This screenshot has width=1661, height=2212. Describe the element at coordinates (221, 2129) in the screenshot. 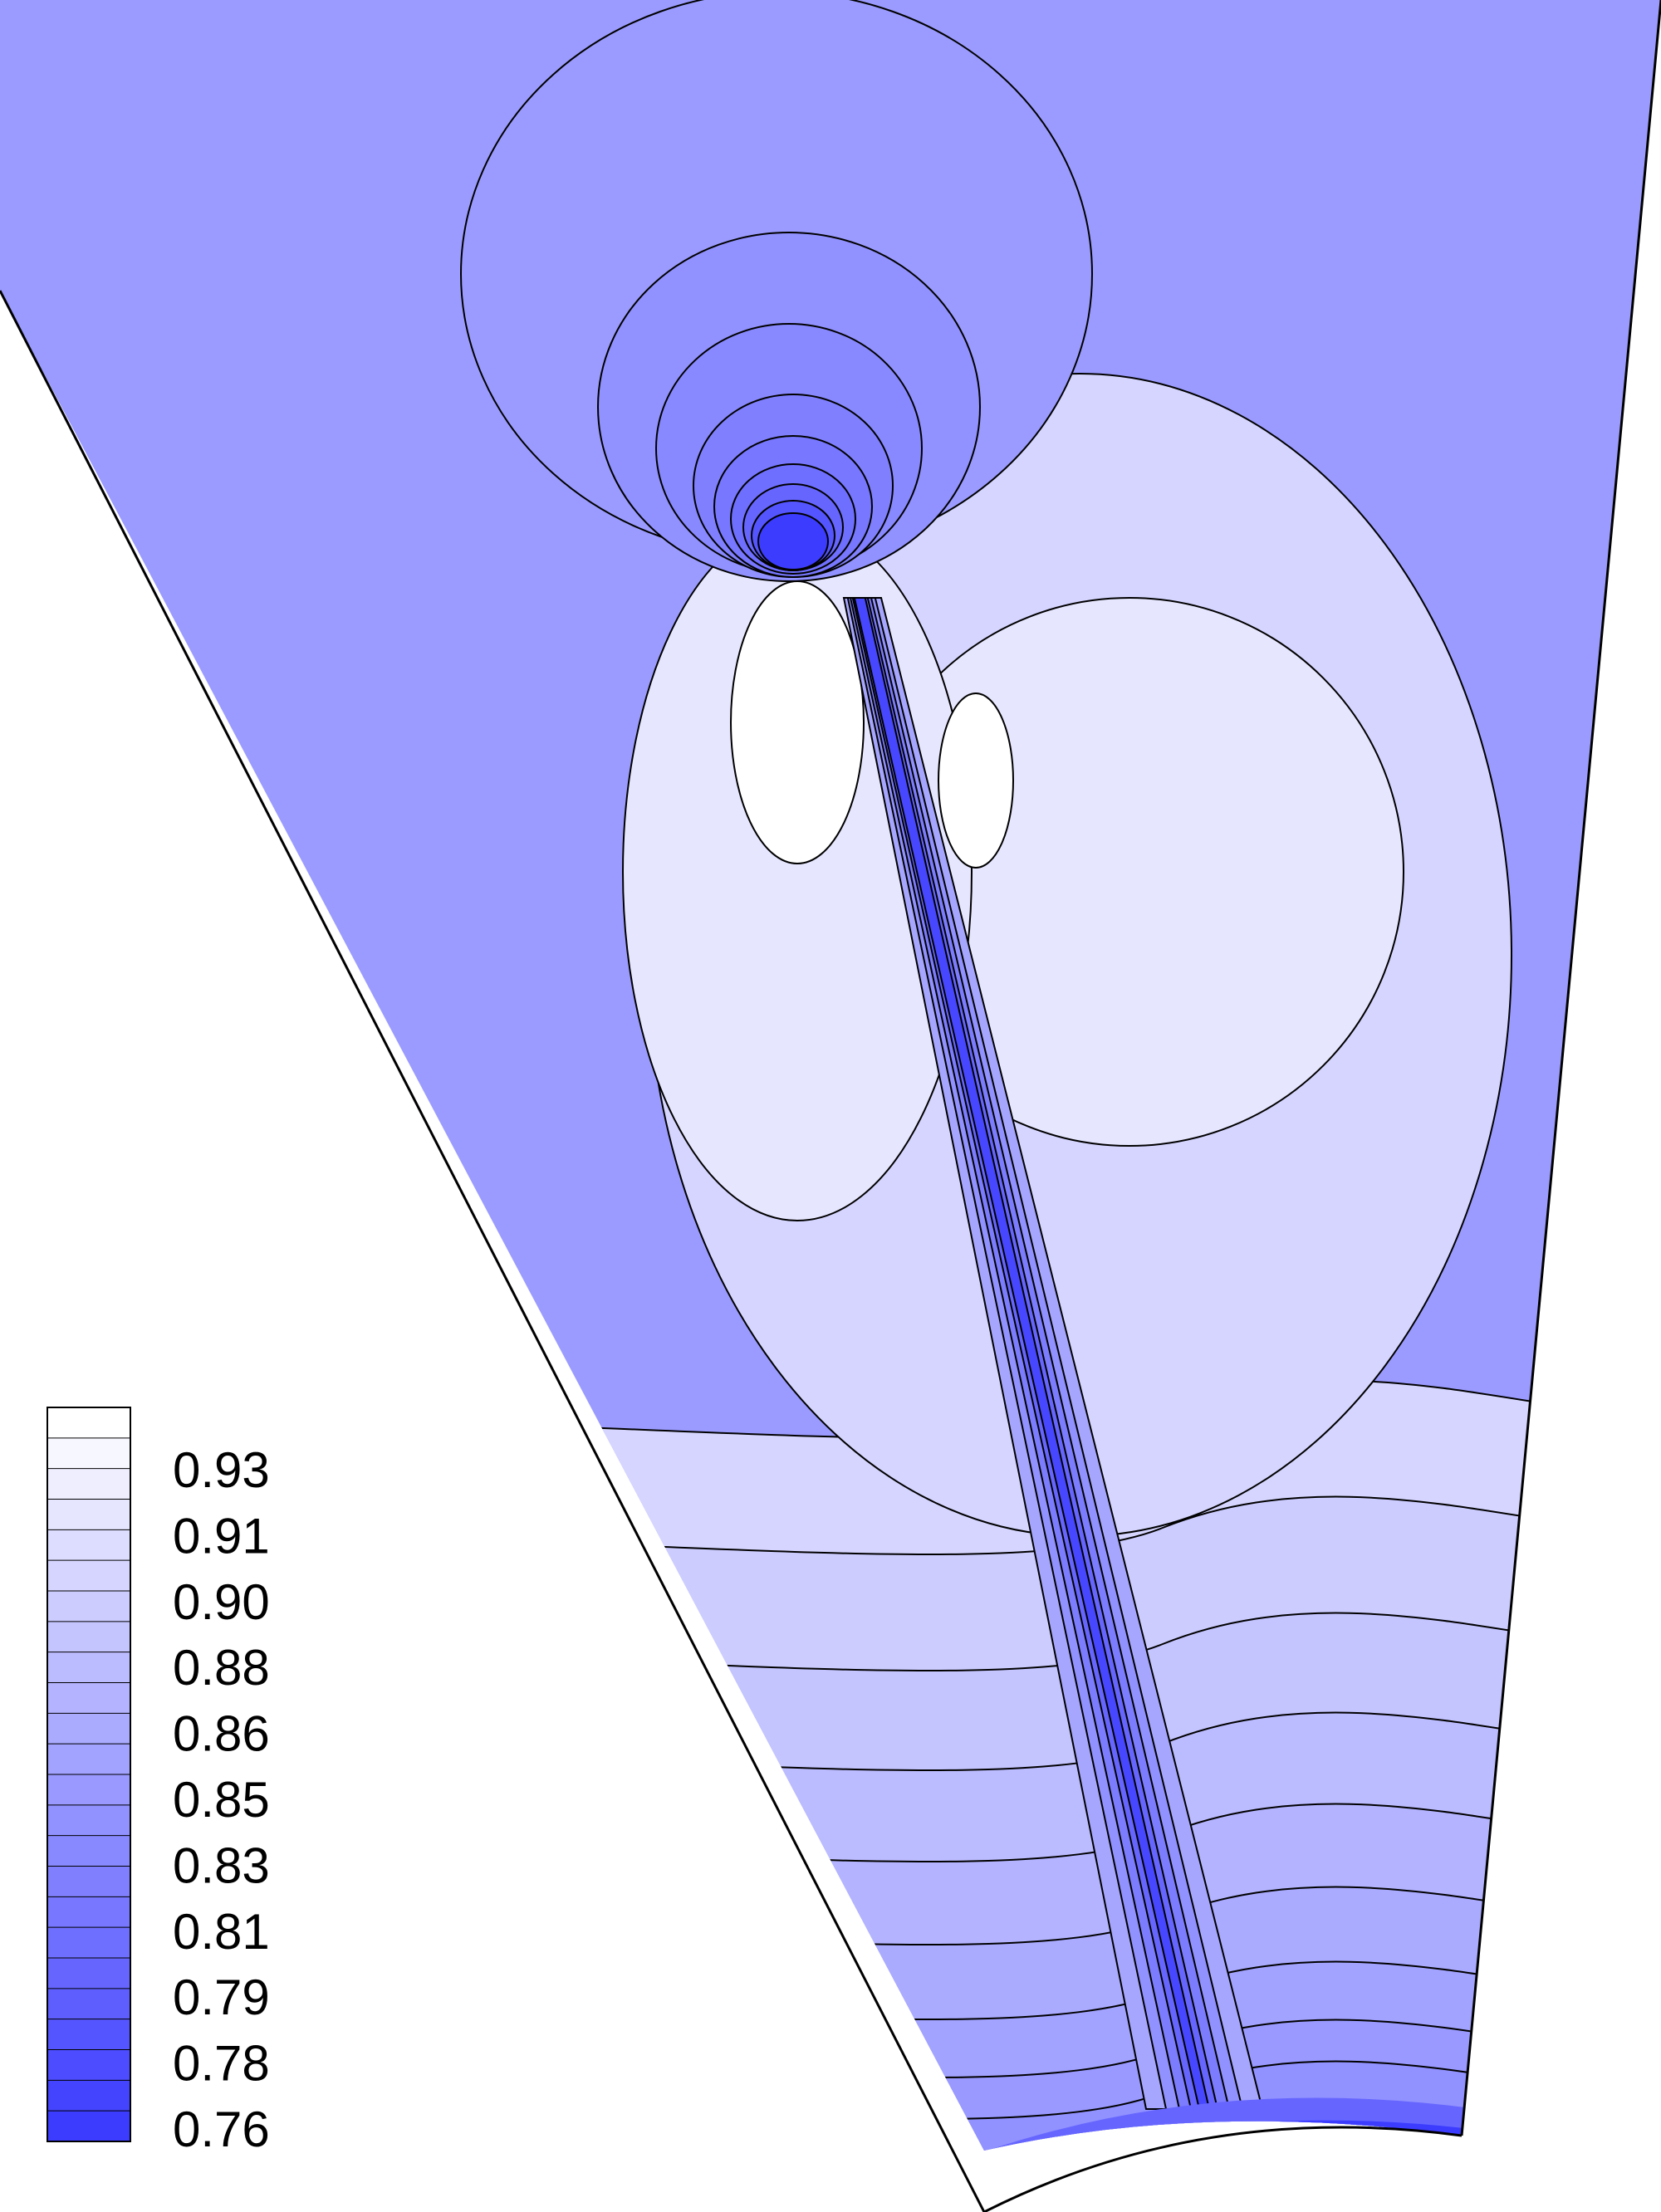

I see `legend-tick-label: 0.76` at that location.